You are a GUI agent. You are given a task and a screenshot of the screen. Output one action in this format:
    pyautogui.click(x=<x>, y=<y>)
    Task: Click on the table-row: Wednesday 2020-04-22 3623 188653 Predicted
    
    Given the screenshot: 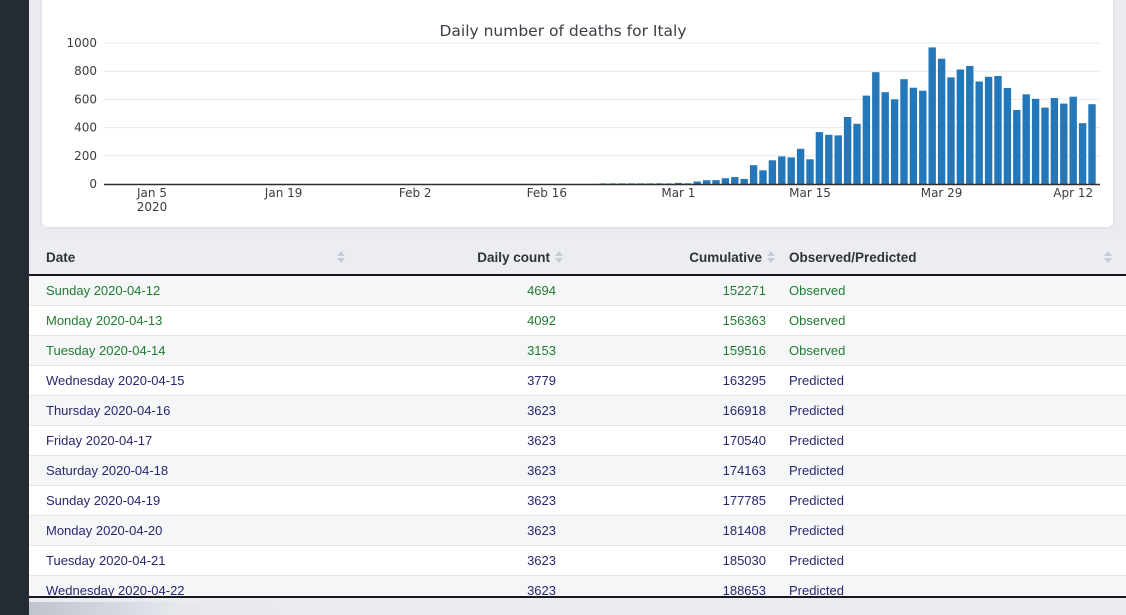 What is the action you would take?
    pyautogui.click(x=577, y=587)
    